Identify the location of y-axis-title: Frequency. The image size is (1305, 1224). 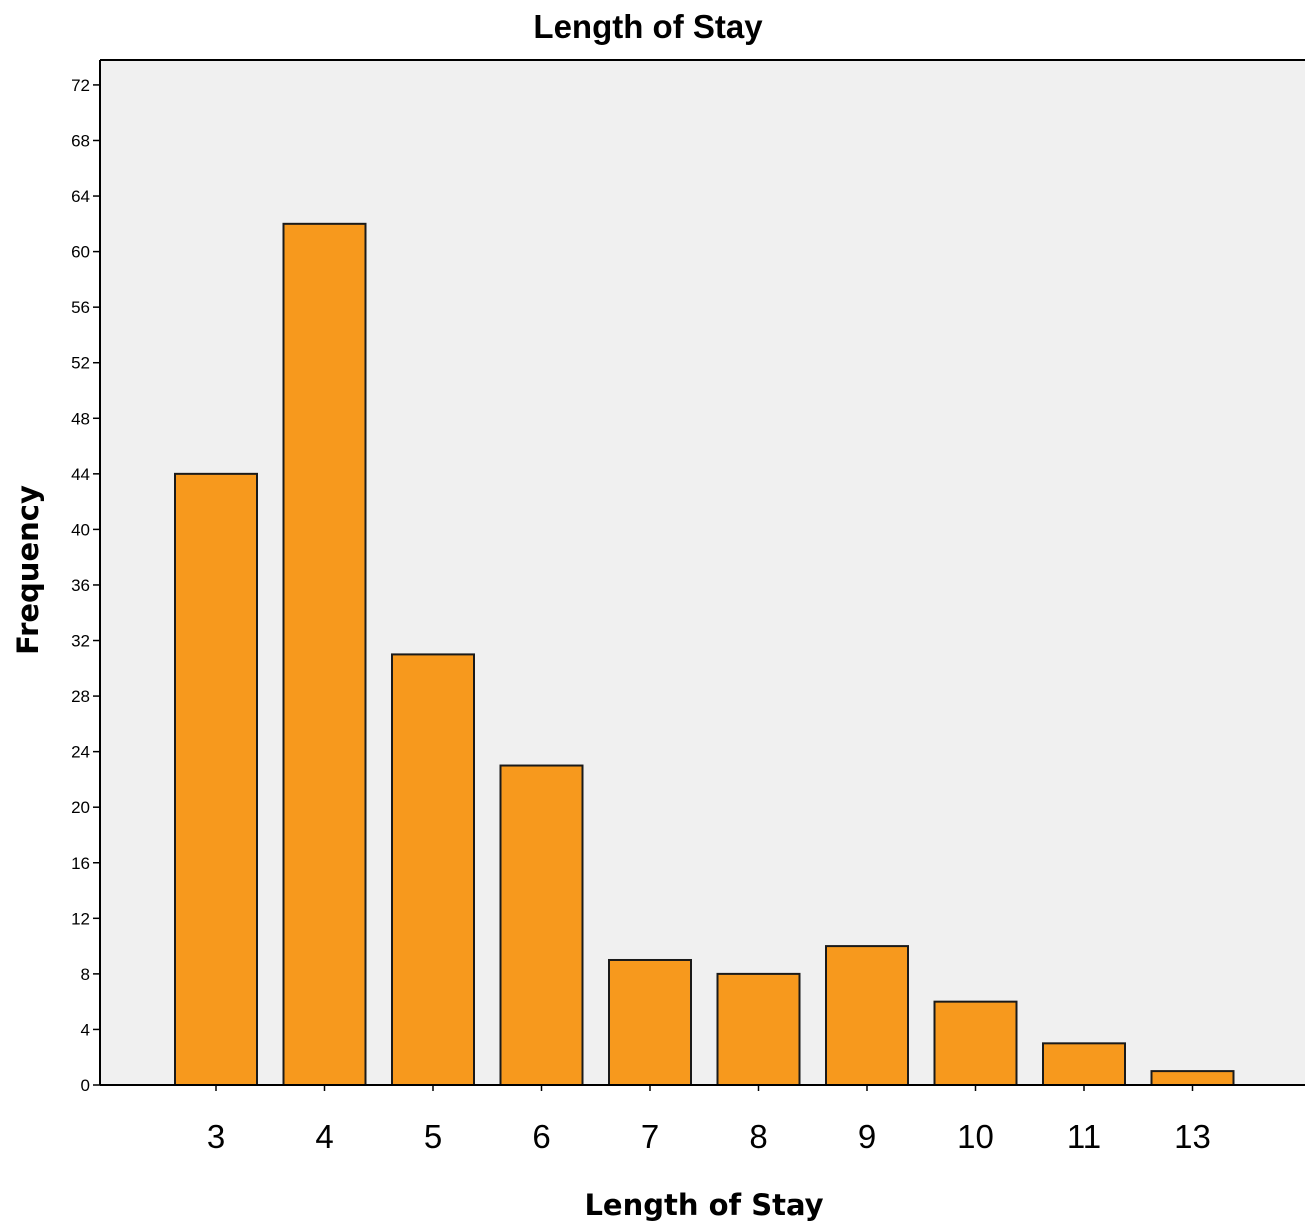
(28, 570).